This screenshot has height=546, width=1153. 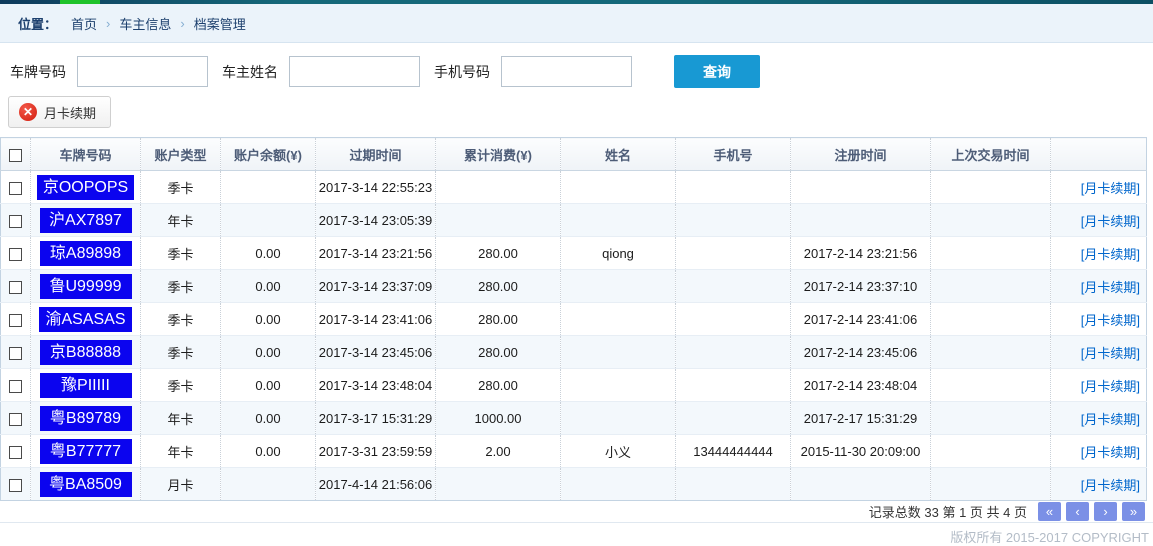 I want to click on phone-number-input, so click(x=566, y=71).